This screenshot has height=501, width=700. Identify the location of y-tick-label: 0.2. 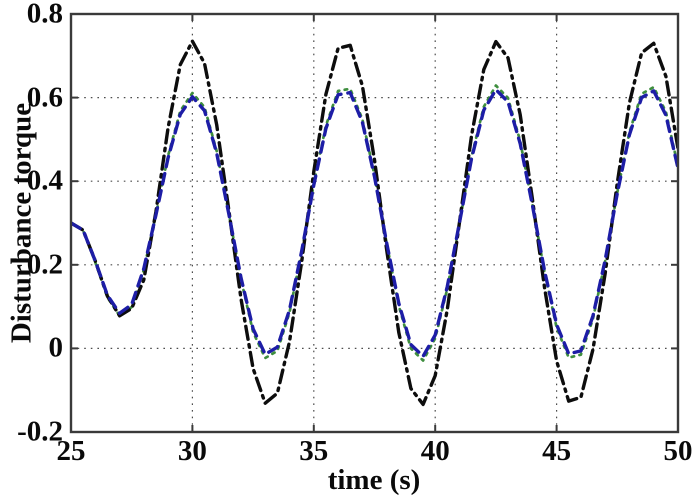
(44, 264).